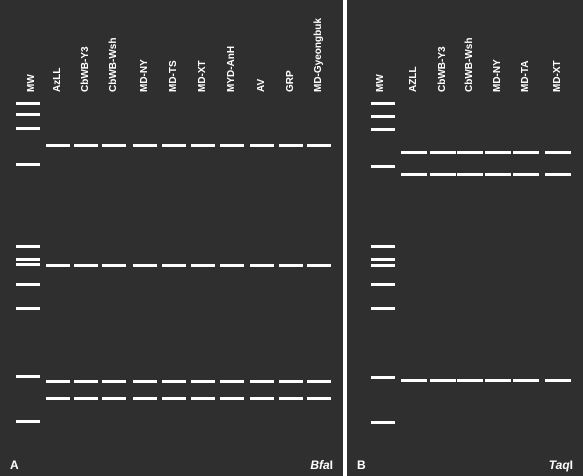  Describe the element at coordinates (261, 85) in the screenshot. I see `lane-label: AV` at that location.